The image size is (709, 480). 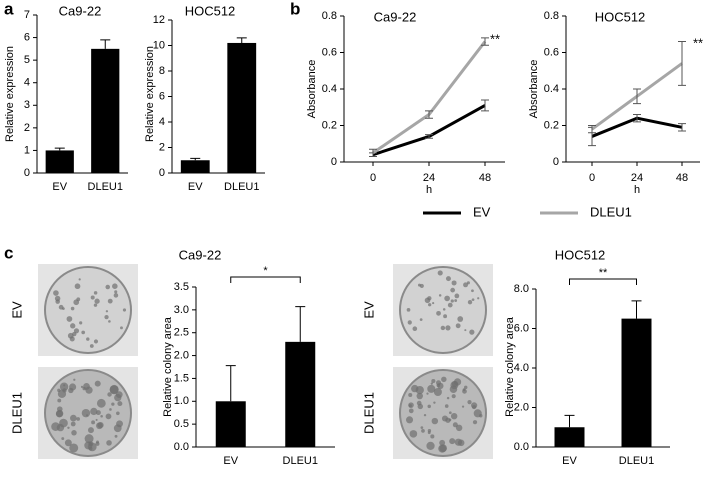 I want to click on y-tick-label: 6, so click(x=27, y=37).